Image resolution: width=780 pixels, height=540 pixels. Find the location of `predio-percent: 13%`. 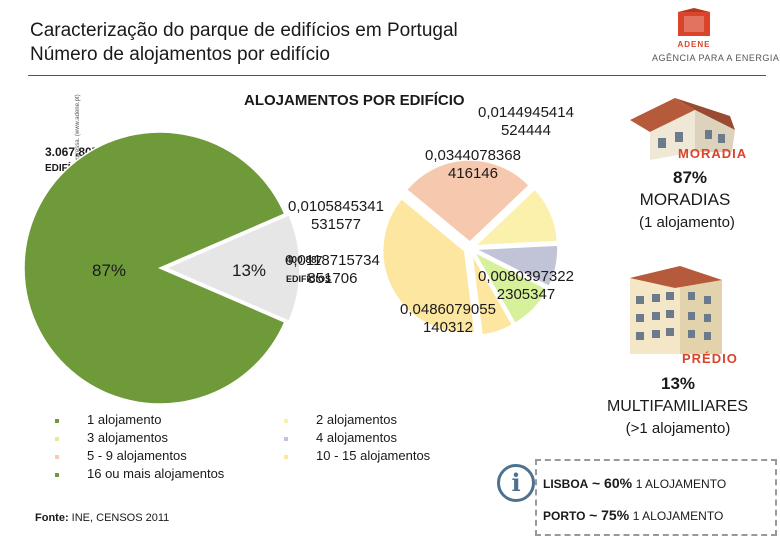

predio-percent: 13% is located at coordinates (678, 383).